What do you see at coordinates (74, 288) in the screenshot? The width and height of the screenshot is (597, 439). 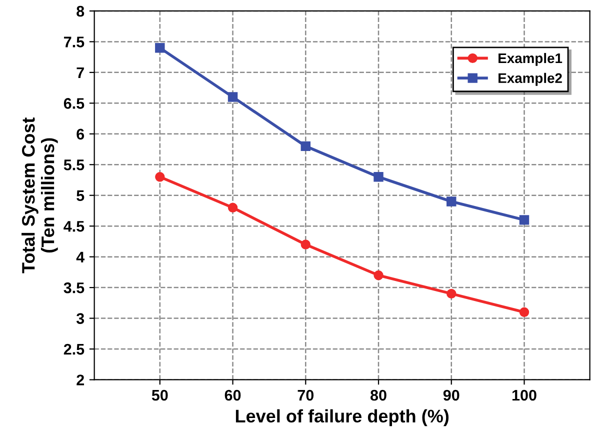 I see `y-tick-label: 3.5` at bounding box center [74, 288].